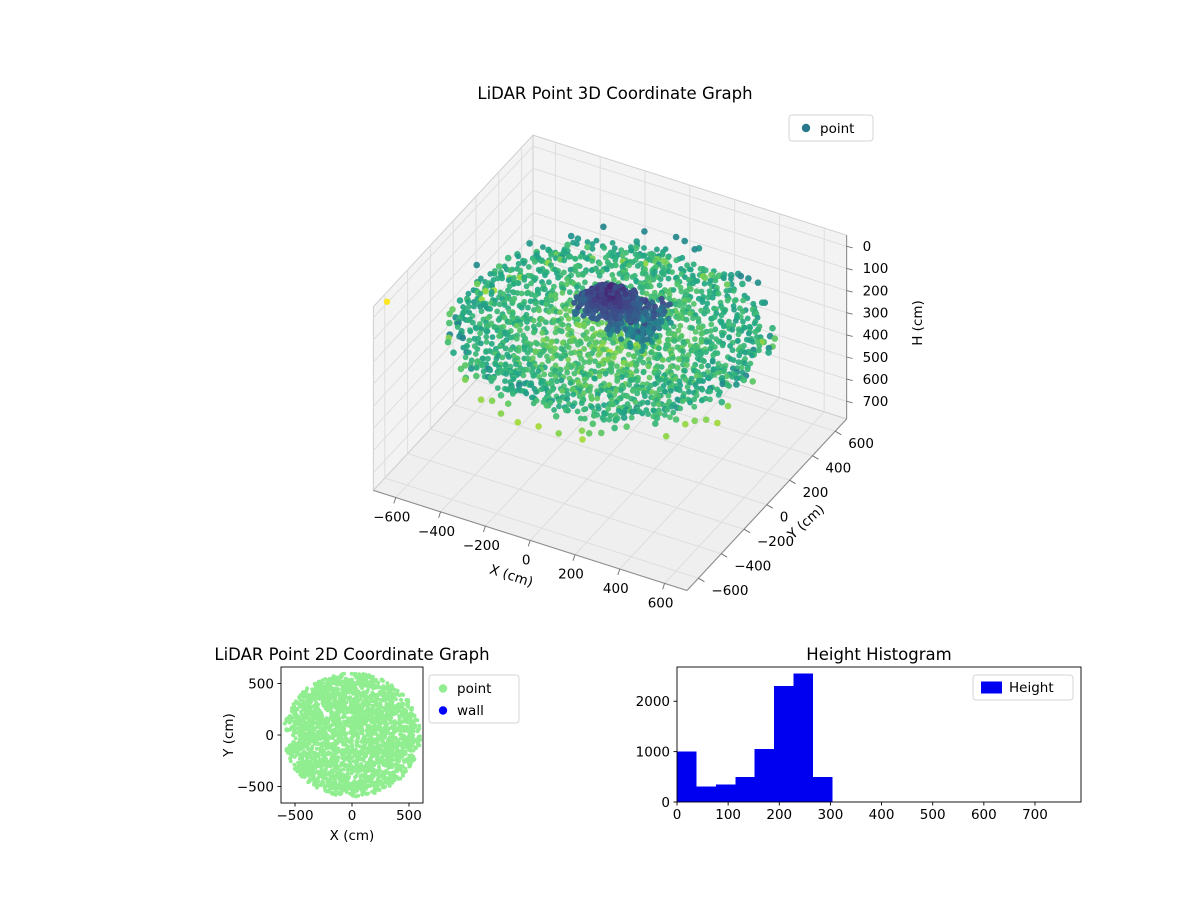 This screenshot has height=900, width=1200. Describe the element at coordinates (729, 591) in the screenshot. I see `tick-label: −600` at that location.